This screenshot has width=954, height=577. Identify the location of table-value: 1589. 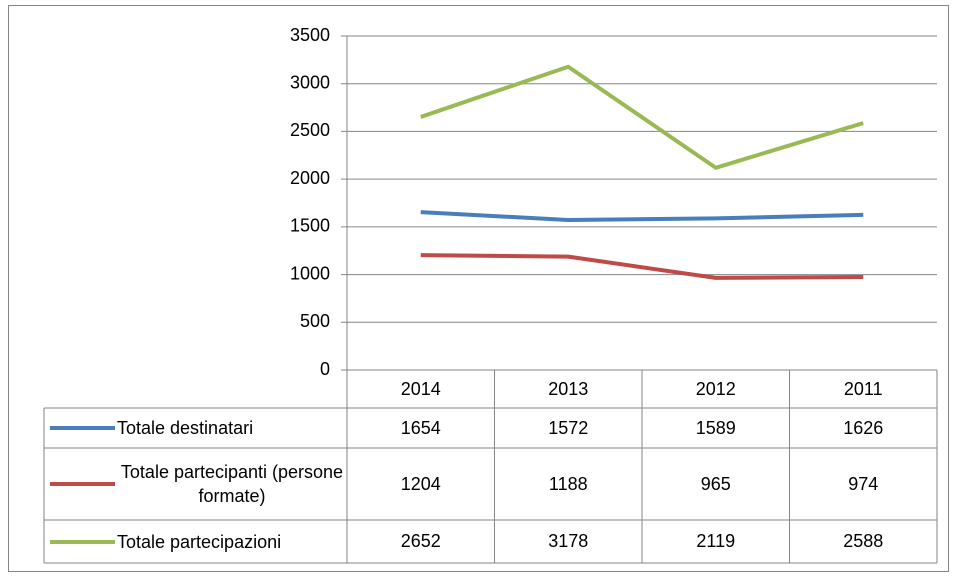
(715, 427).